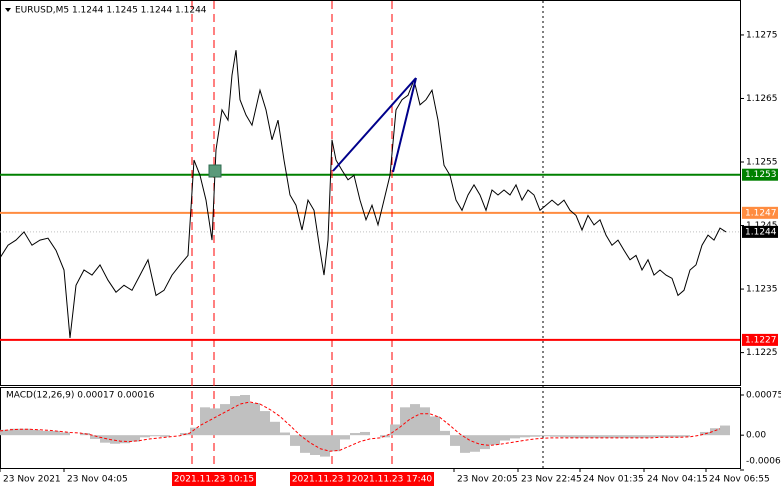 The height and width of the screenshot is (489, 781). Describe the element at coordinates (762, 353) in the screenshot. I see `y-tick-label: 1.1225` at that location.